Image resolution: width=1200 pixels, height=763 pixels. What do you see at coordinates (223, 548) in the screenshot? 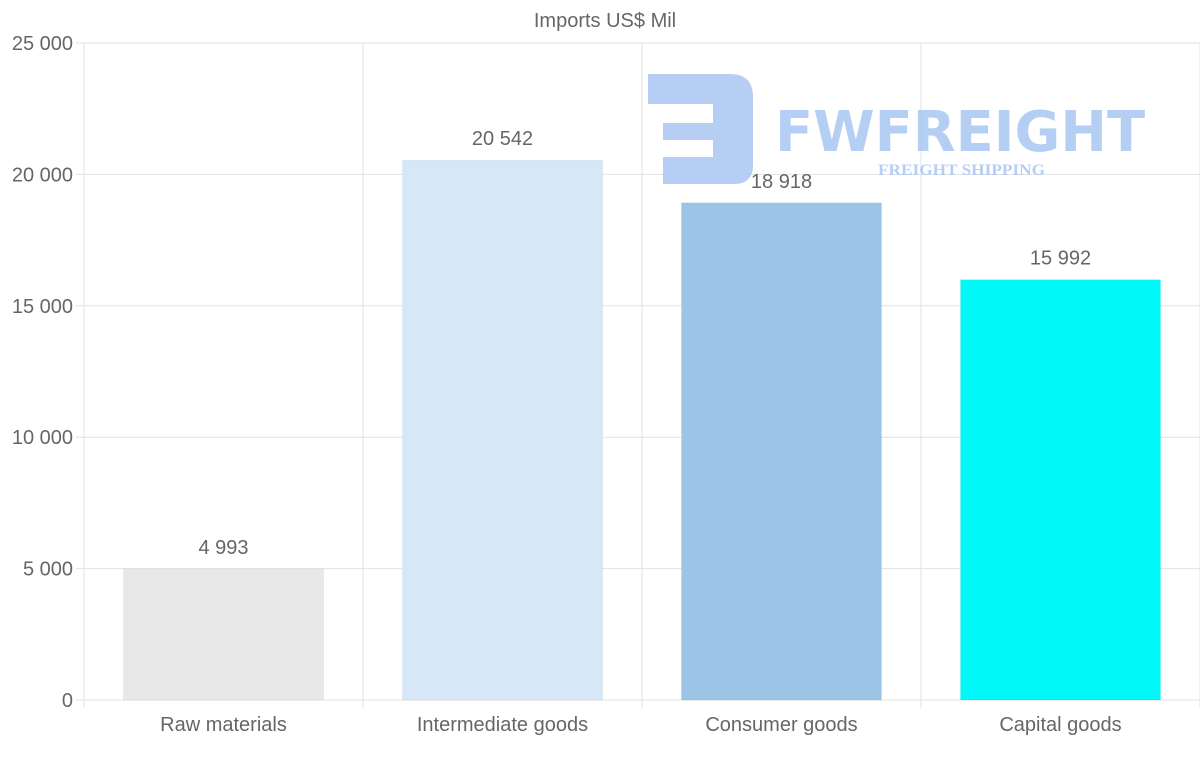
I see `value-label: 4 993` at bounding box center [223, 548].